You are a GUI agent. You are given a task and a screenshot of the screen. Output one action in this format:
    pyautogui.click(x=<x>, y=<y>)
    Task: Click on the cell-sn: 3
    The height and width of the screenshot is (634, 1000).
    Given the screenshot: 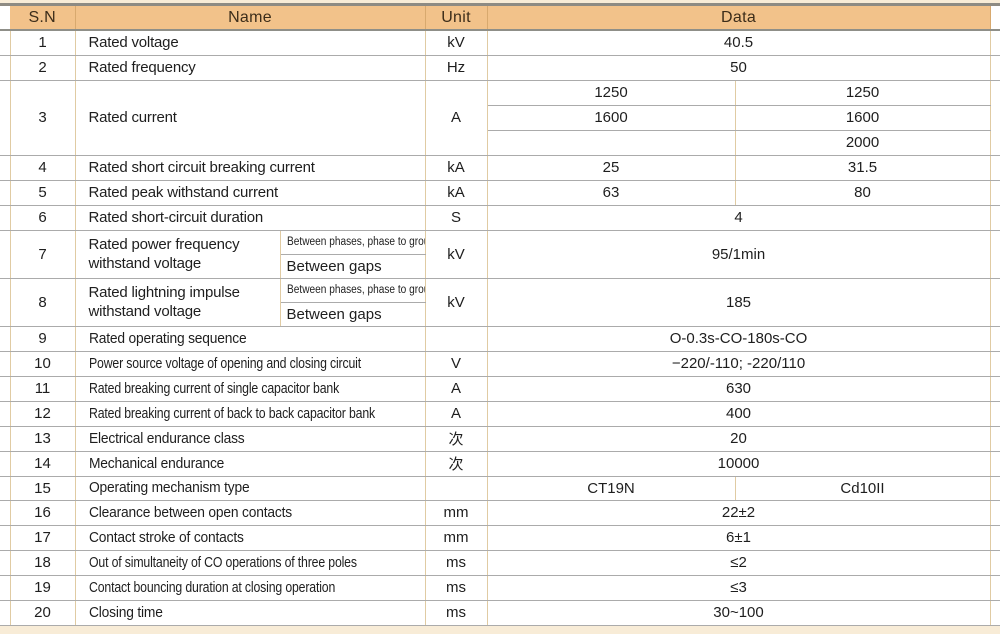 What is the action you would take?
    pyautogui.click(x=43, y=118)
    